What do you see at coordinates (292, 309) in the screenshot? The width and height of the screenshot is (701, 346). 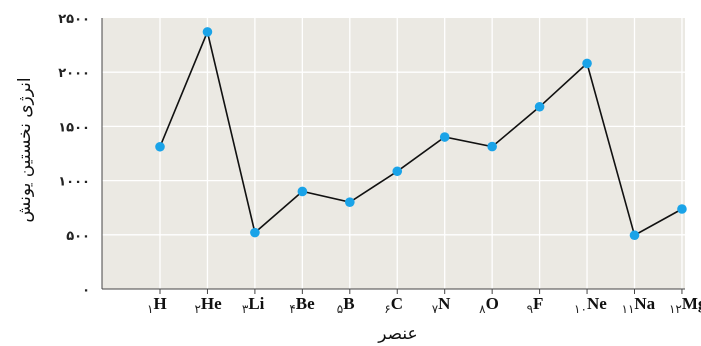 I see `x-tick-number: ۴` at bounding box center [292, 309].